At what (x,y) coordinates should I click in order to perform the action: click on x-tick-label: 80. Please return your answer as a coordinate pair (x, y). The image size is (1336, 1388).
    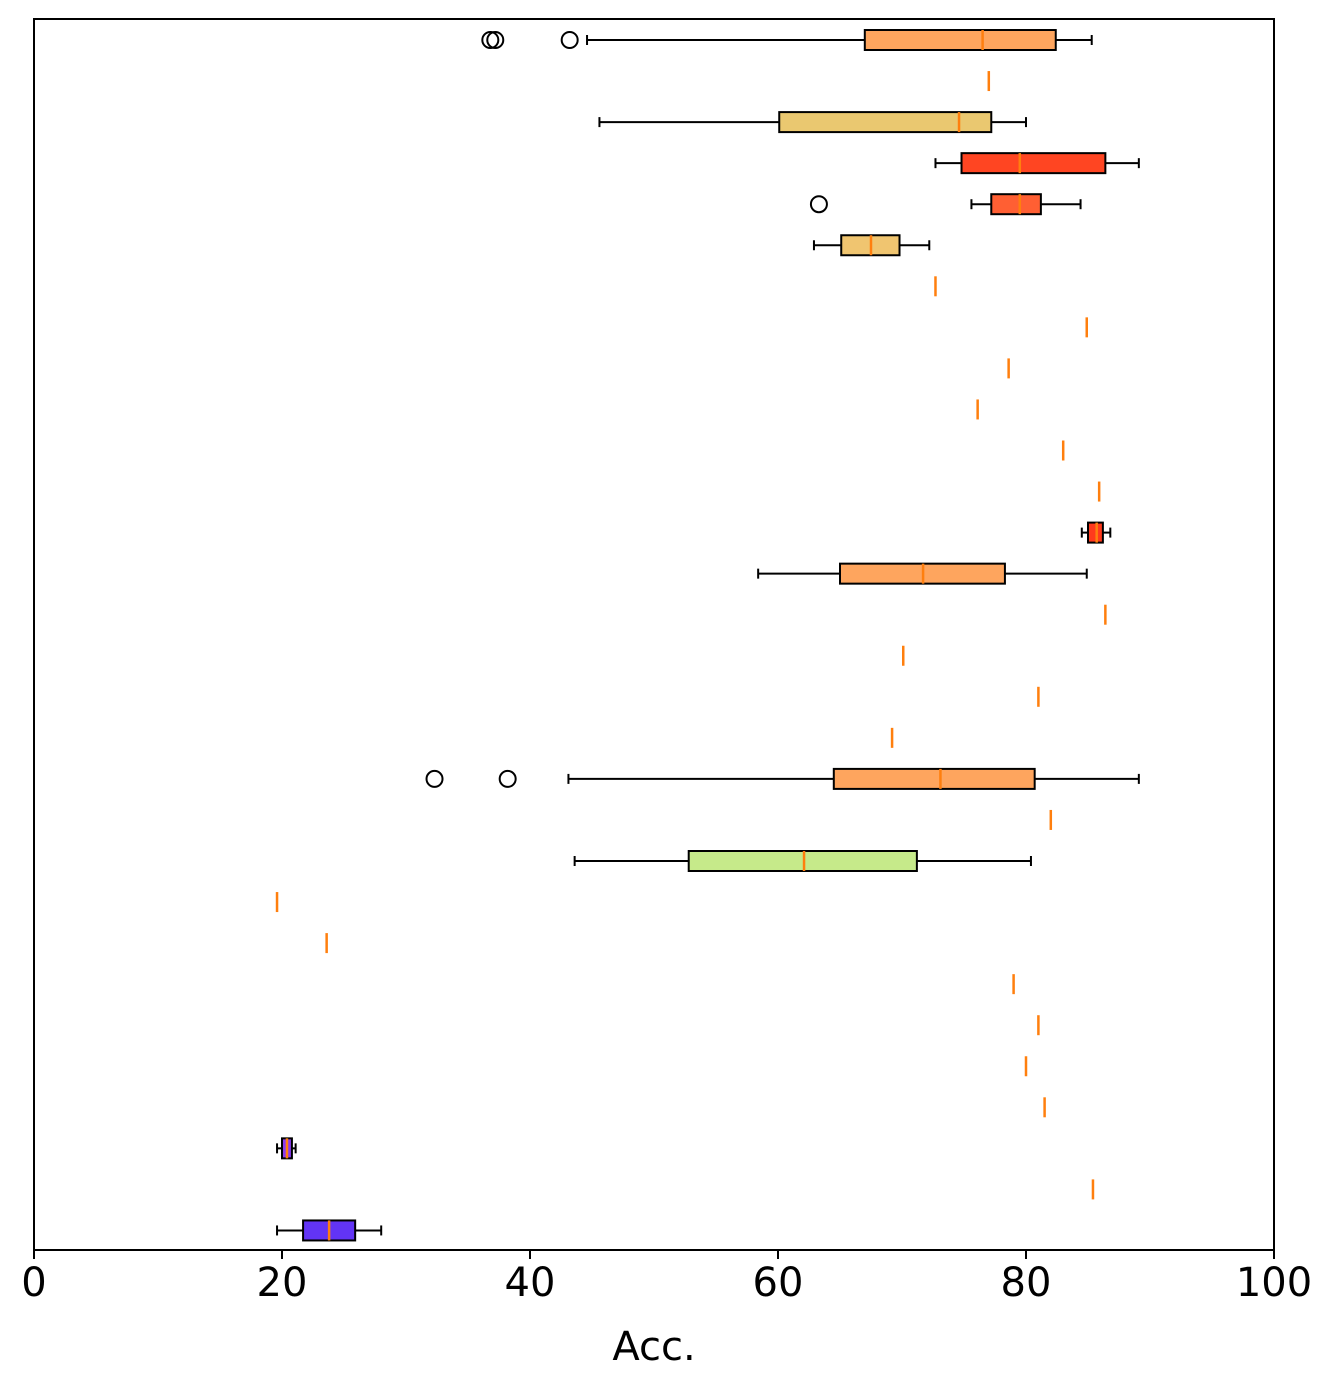
    Looking at the image, I should click on (1026, 1283).